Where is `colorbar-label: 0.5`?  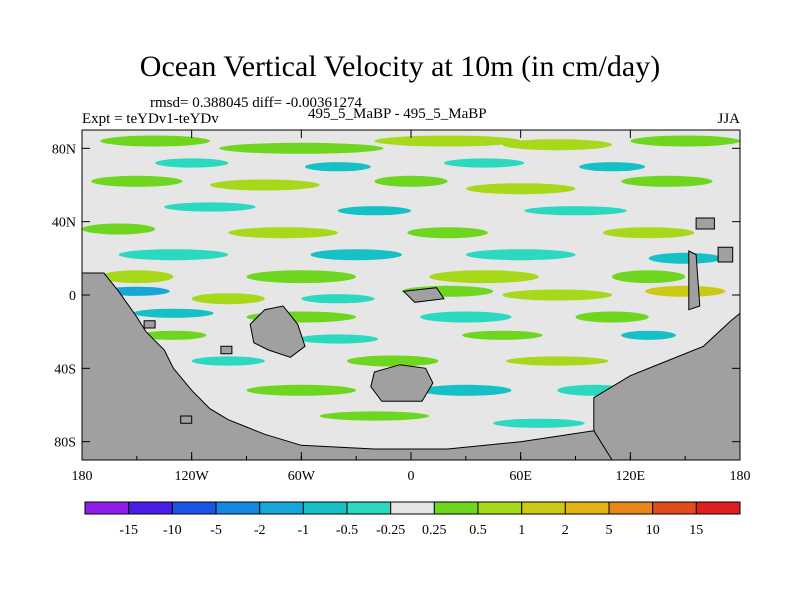 colorbar-label: 0.5 is located at coordinates (478, 530).